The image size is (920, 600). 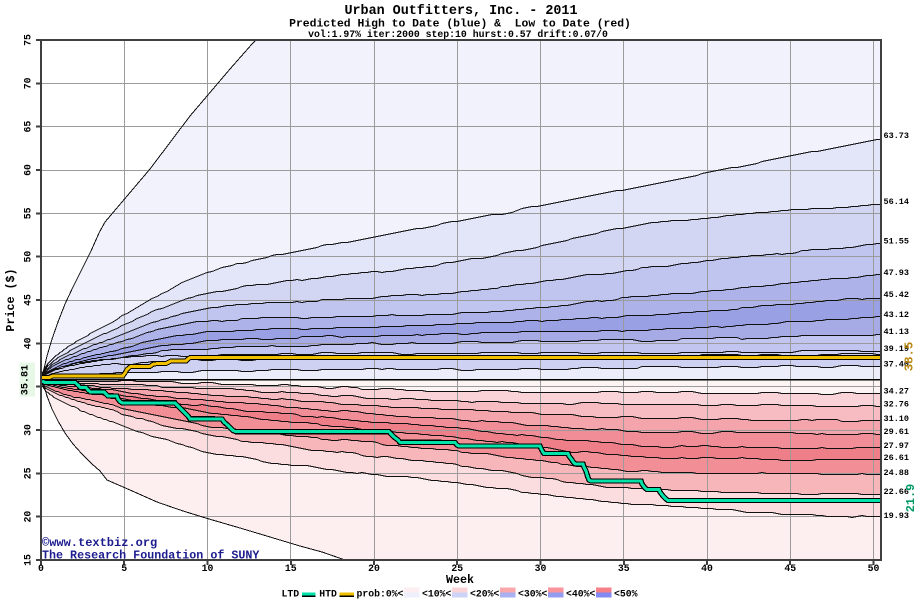 What do you see at coordinates (897, 295) in the screenshot?
I see `svg-text: 45.42` at bounding box center [897, 295].